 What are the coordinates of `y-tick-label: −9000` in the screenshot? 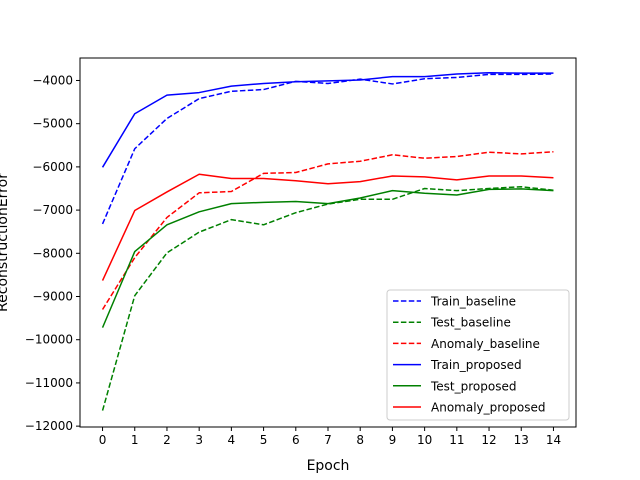 It's located at (52, 297).